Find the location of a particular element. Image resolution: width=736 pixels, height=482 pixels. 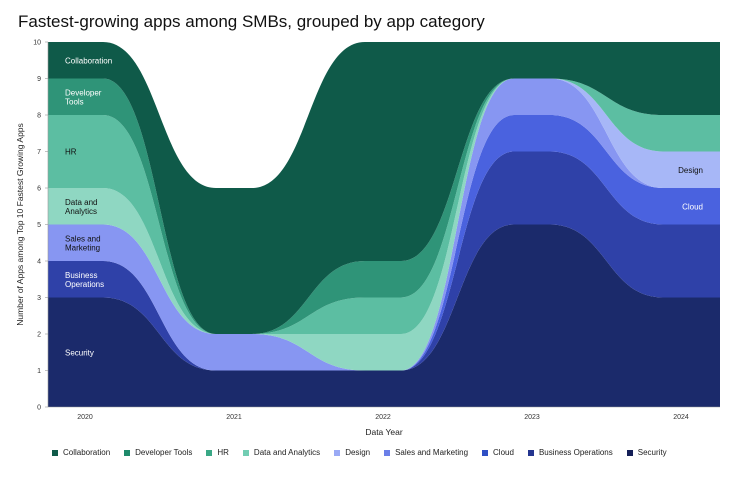

area-label-security: Security is located at coordinates (79, 352).